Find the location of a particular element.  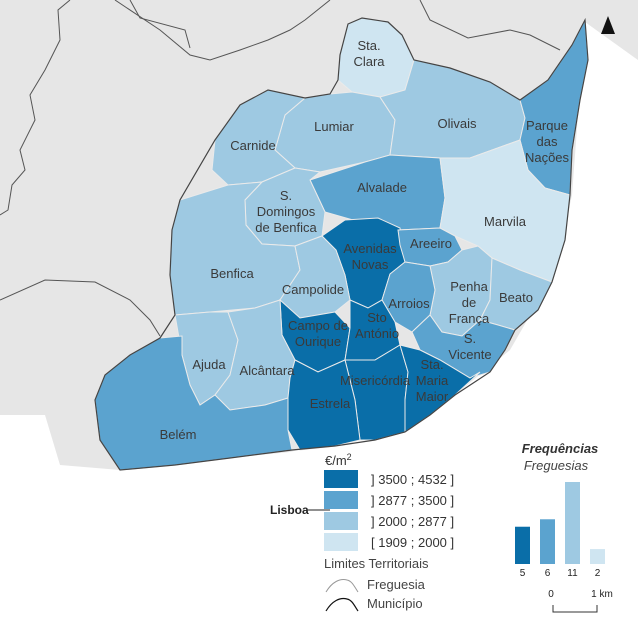

freguesia-line-icon is located at coordinates (342, 586).